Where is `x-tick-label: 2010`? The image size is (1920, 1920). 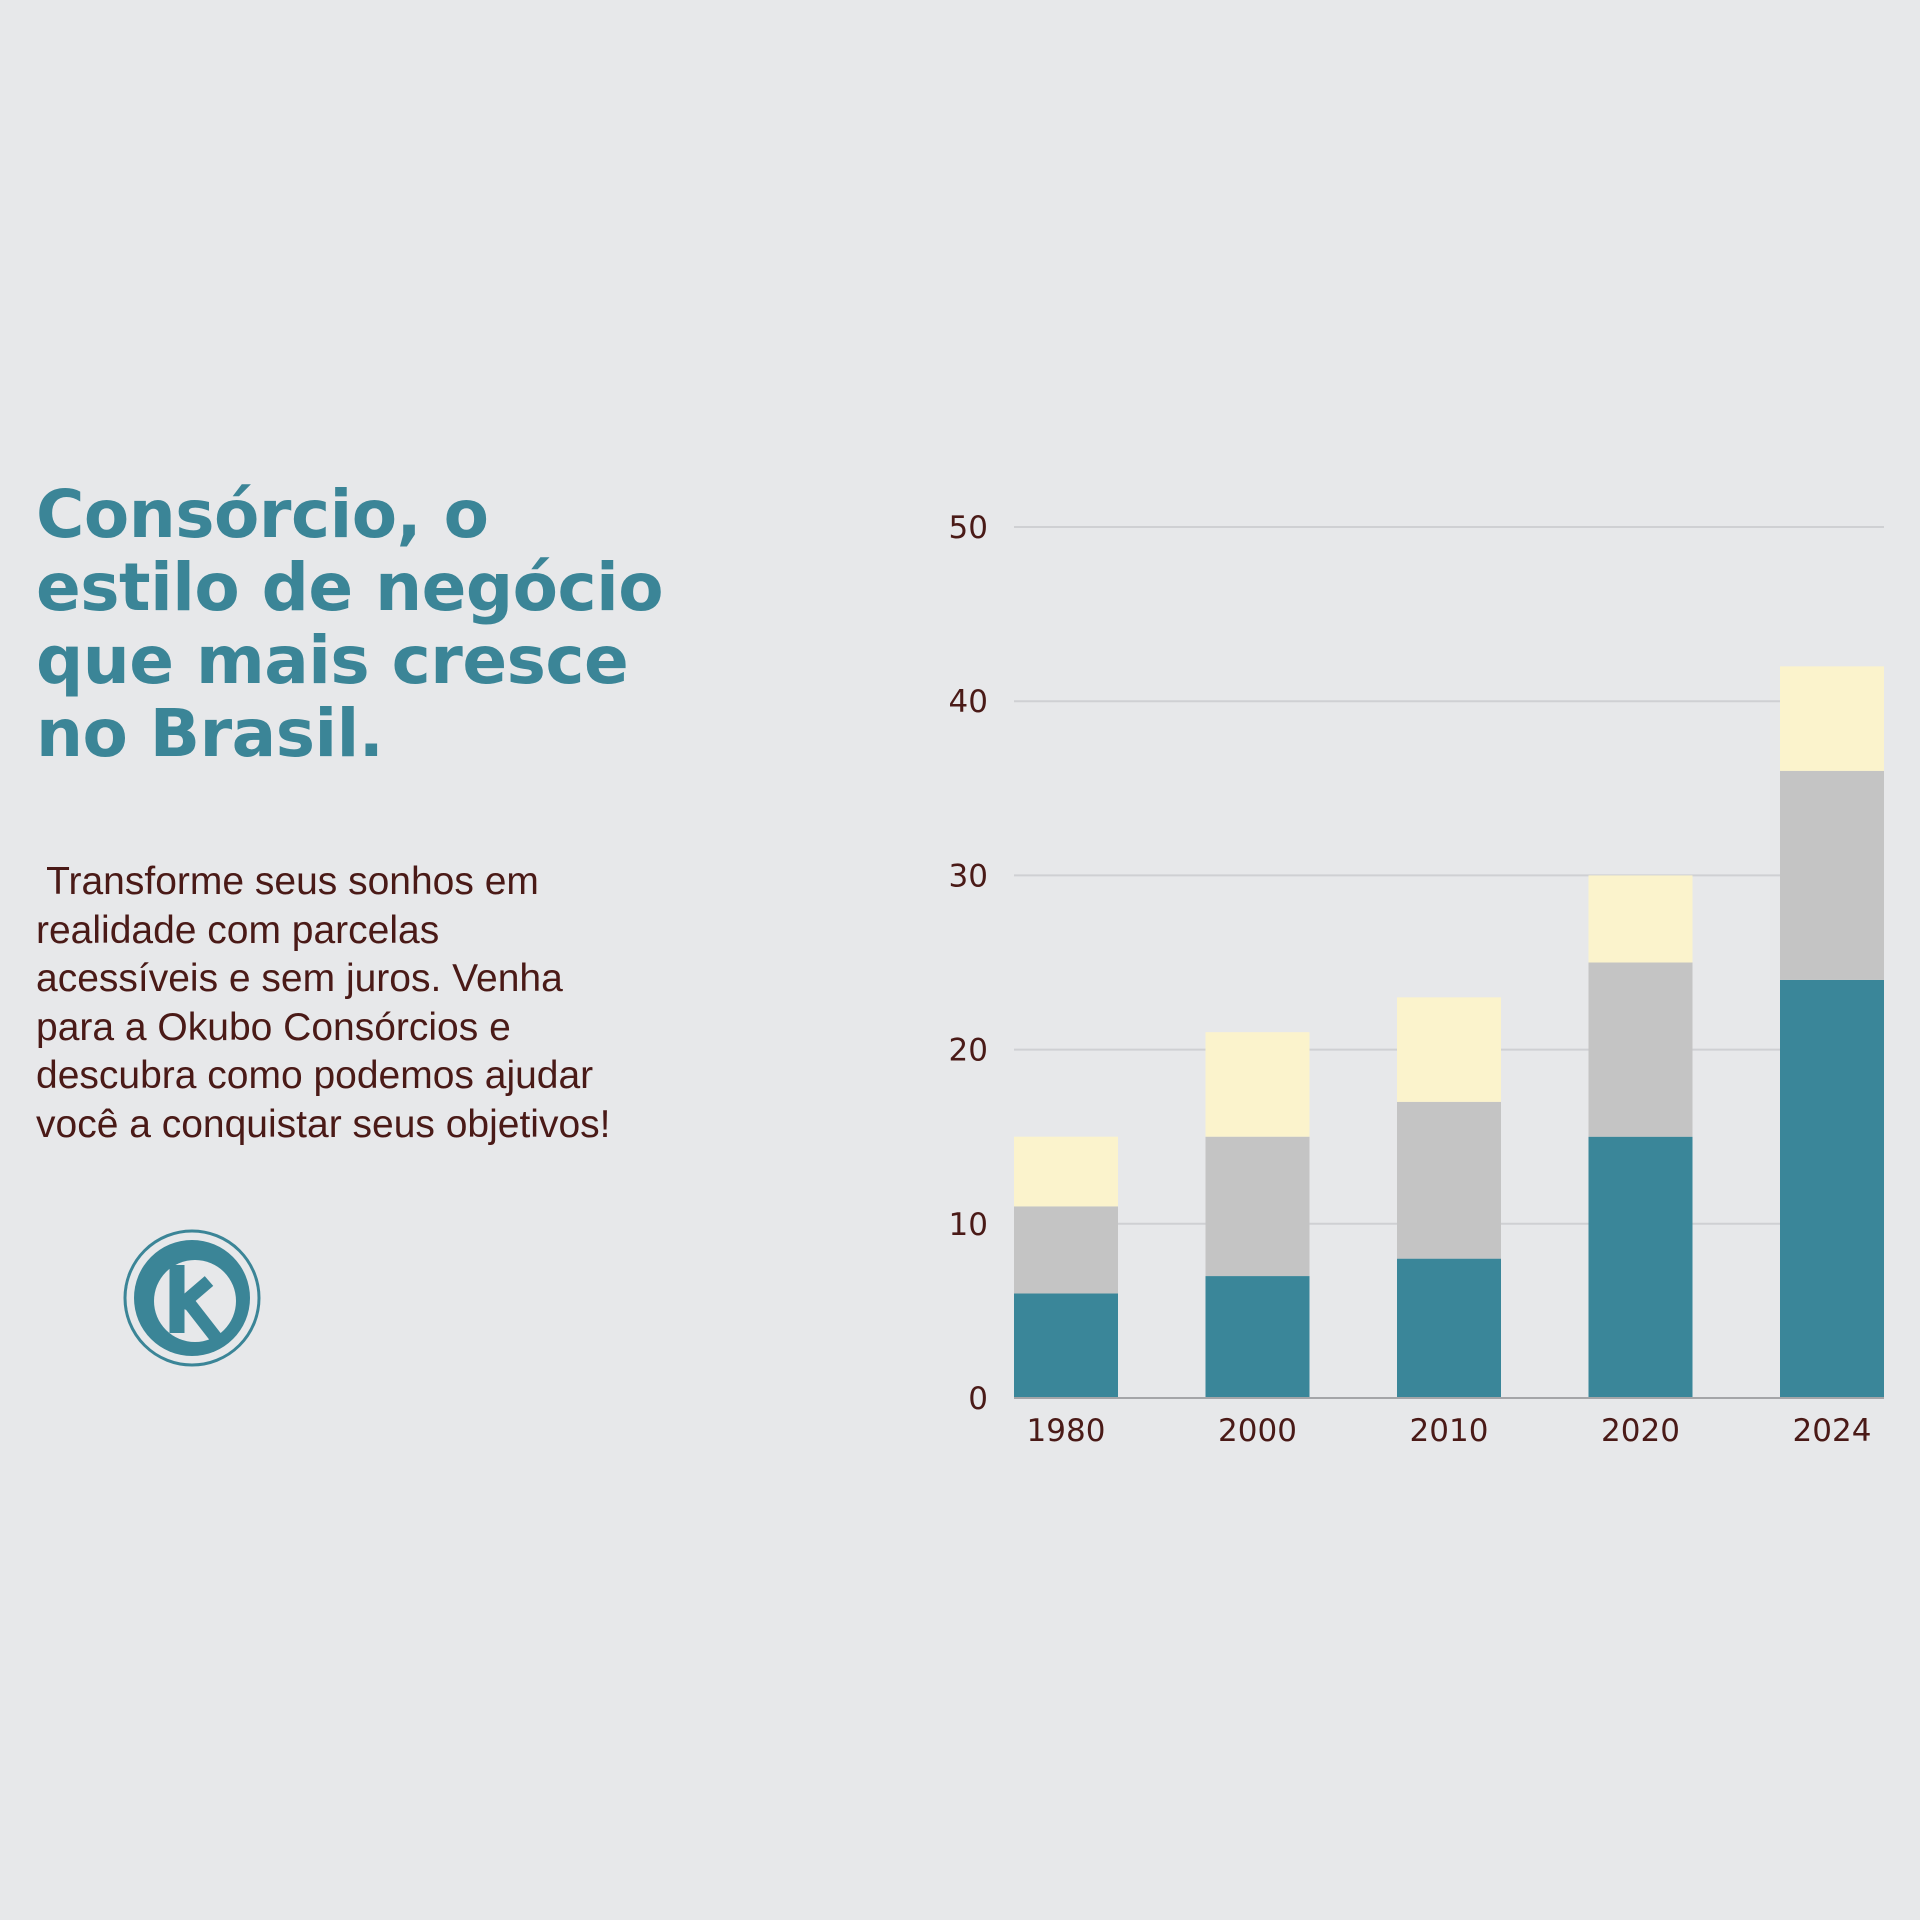 x-tick-label: 2010 is located at coordinates (1449, 1431).